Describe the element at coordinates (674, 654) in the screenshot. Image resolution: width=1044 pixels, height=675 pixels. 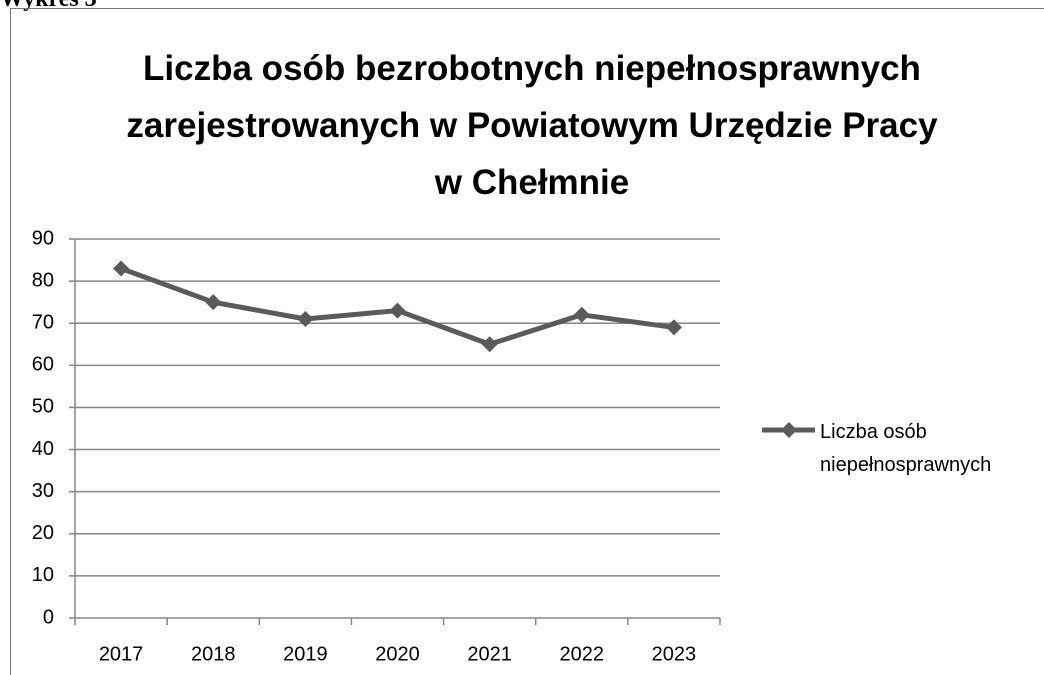
I see `x-tick-label: 2023` at that location.